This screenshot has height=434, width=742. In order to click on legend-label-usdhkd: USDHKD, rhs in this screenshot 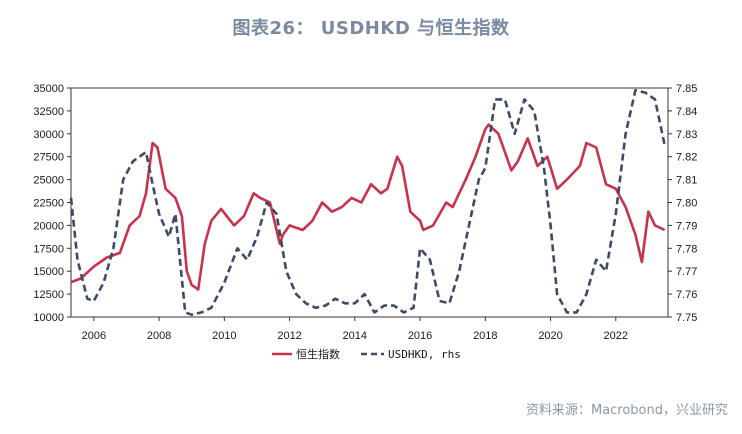, I will do `click(424, 354)`.